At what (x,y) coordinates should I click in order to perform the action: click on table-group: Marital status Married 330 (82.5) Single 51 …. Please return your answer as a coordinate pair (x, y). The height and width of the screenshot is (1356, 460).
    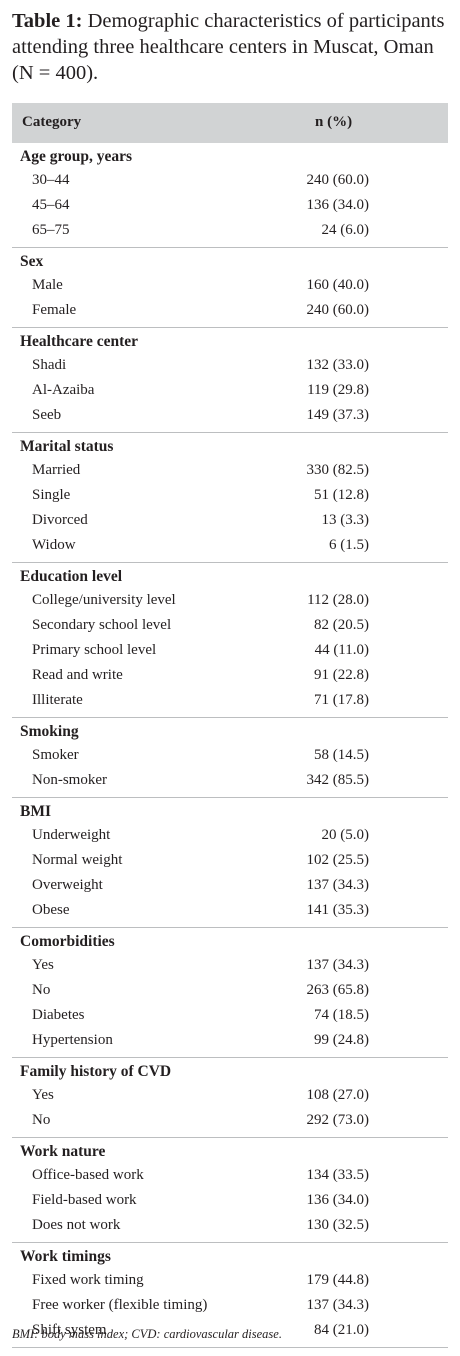
    Looking at the image, I should click on (230, 498).